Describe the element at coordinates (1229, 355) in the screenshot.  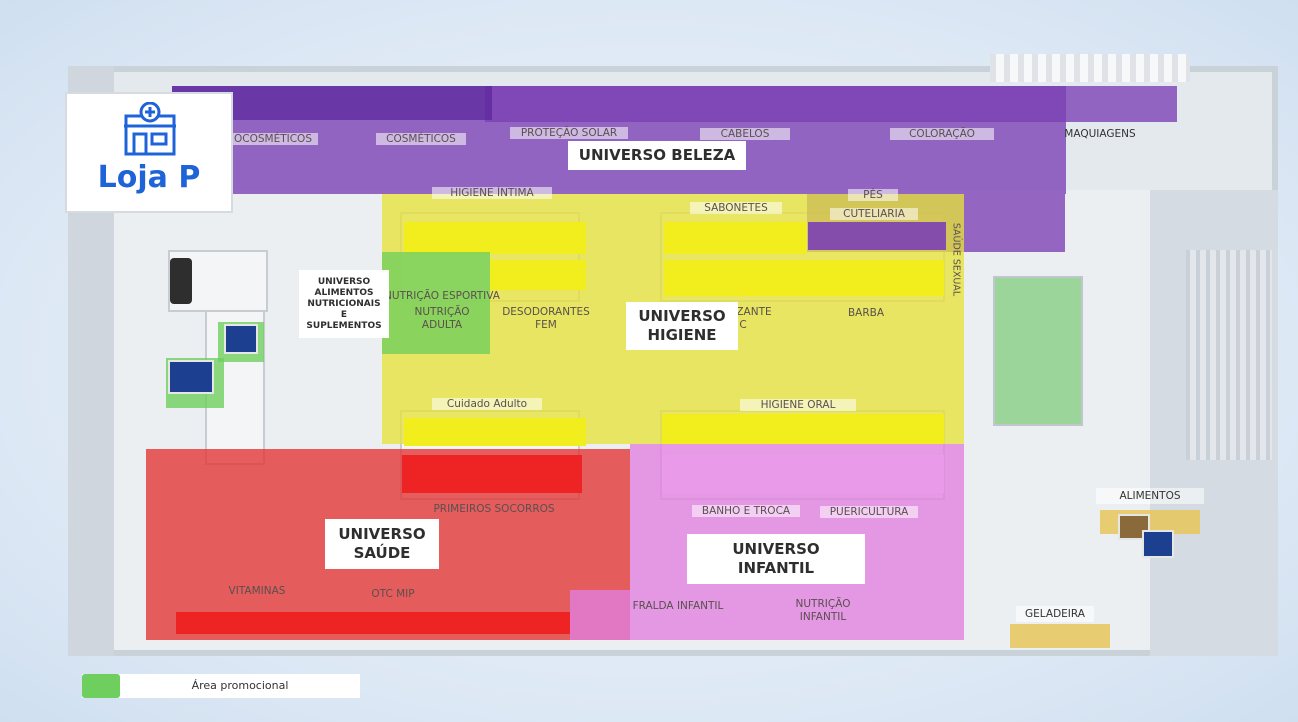
I see `entrance-door` at that location.